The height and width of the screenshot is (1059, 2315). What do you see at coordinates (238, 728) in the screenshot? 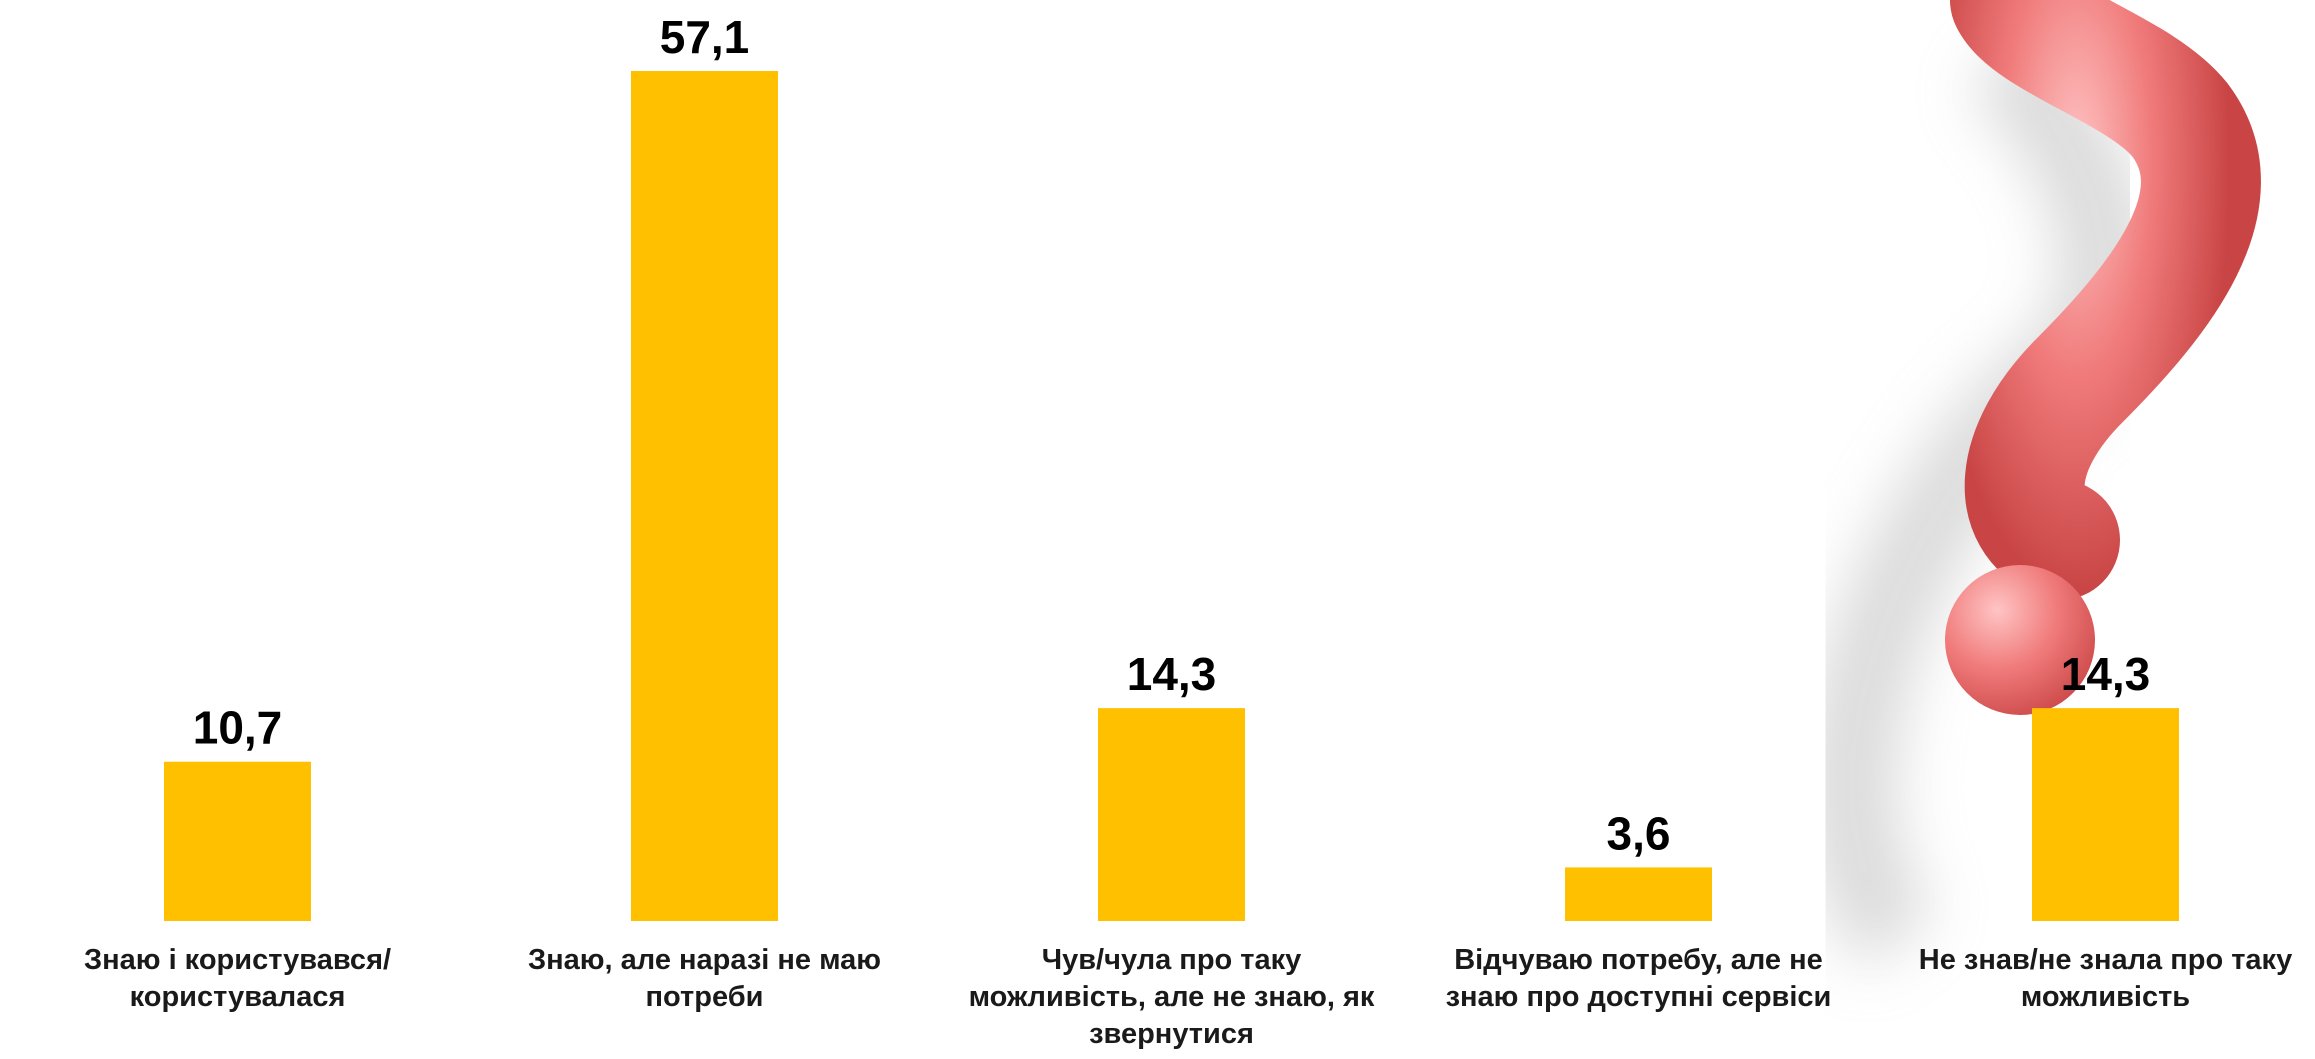
I see `value-label: 10,7` at bounding box center [238, 728].